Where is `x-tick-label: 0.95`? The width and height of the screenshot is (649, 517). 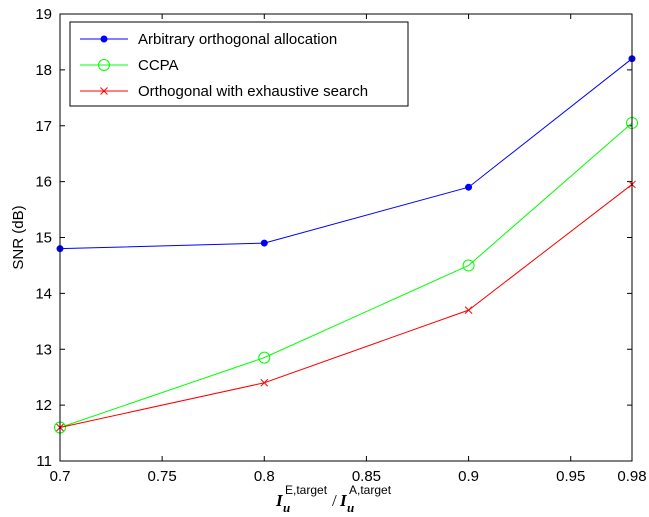 x-tick-label: 0.95 is located at coordinates (570, 476).